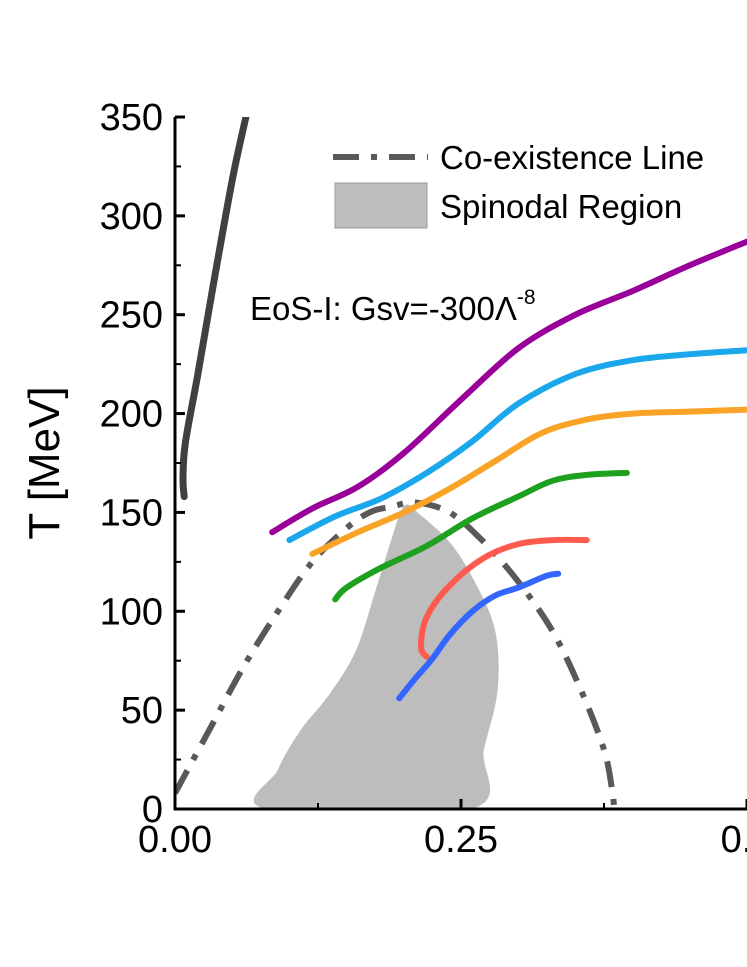 Image resolution: width=747 pixels, height=967 pixels. Describe the element at coordinates (561, 206) in the screenshot. I see `legend-spinodal-label: Spinodal Region` at that location.